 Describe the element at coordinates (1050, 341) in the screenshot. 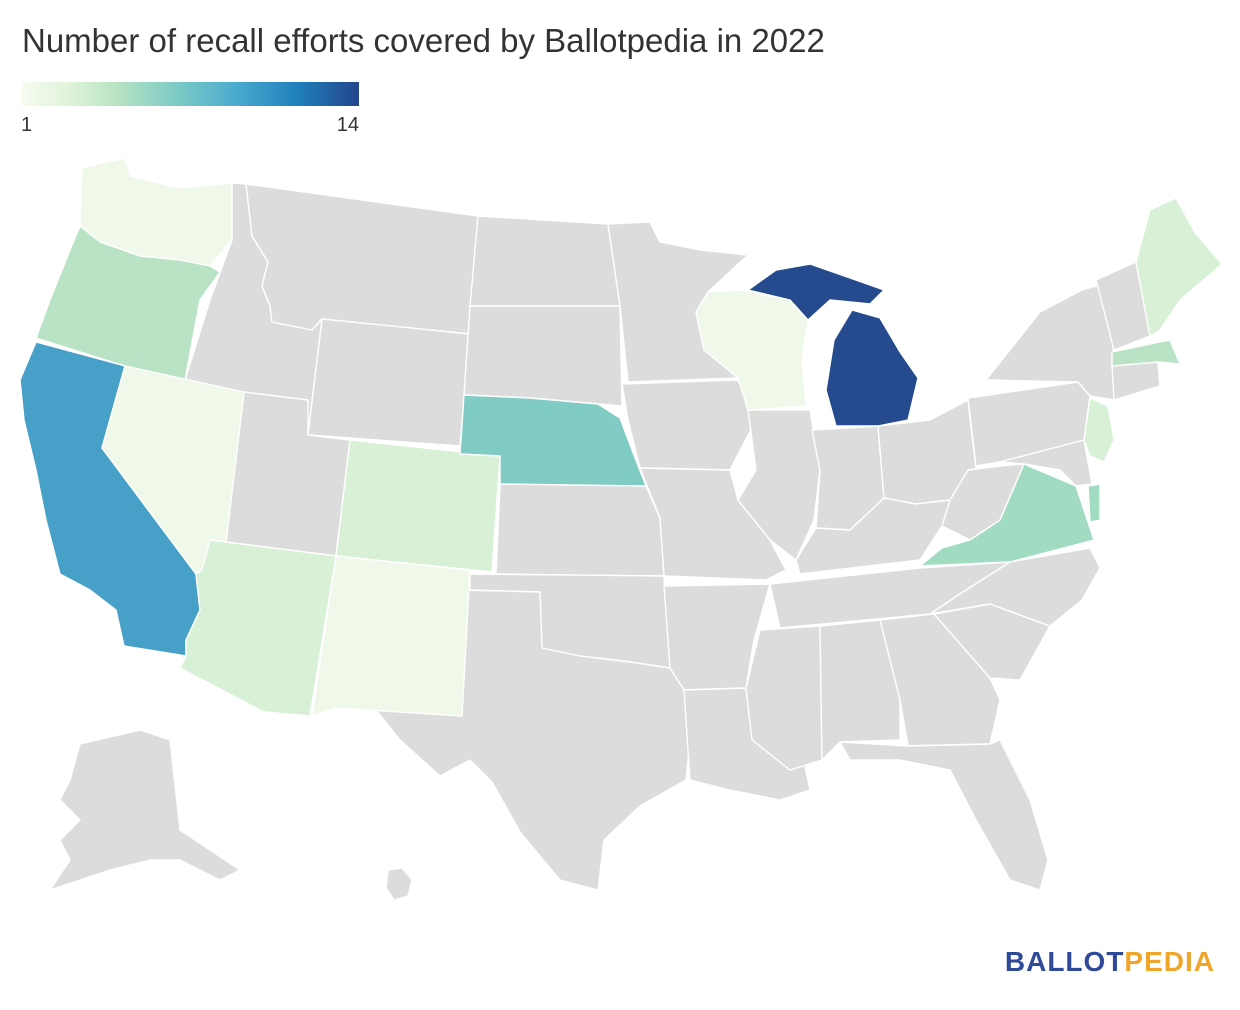

I see `state-new-york` at that location.